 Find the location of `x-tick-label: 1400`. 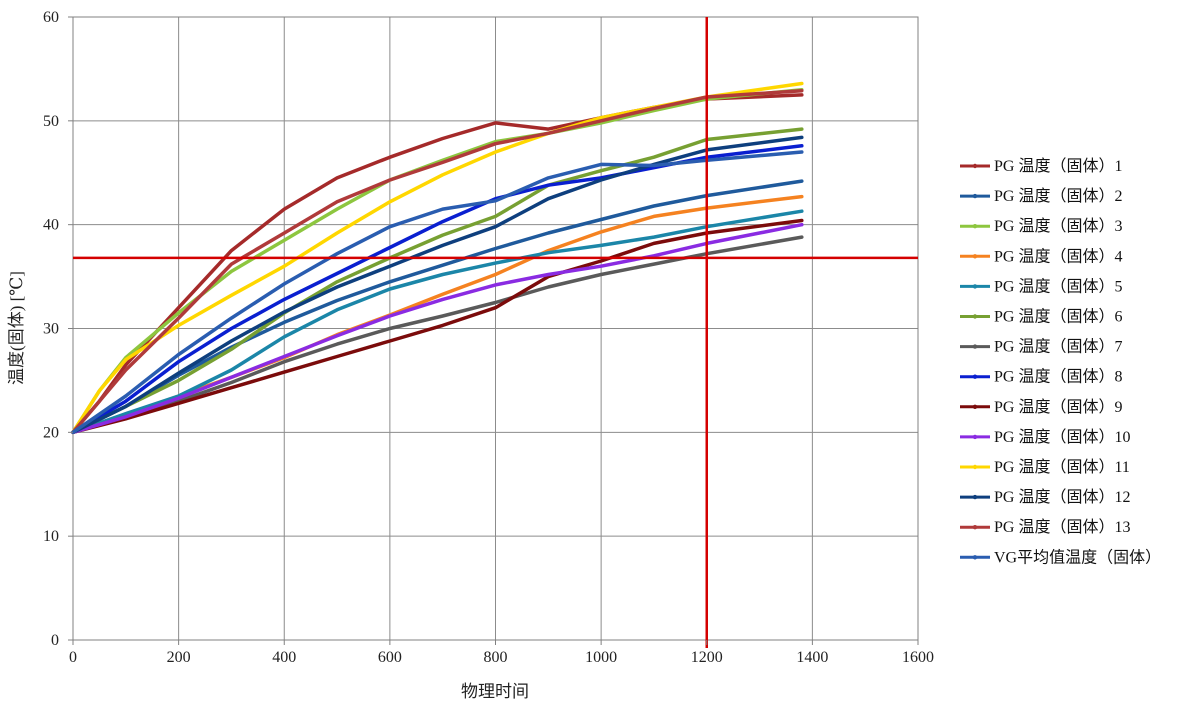

x-tick-label: 1400 is located at coordinates (812, 657).